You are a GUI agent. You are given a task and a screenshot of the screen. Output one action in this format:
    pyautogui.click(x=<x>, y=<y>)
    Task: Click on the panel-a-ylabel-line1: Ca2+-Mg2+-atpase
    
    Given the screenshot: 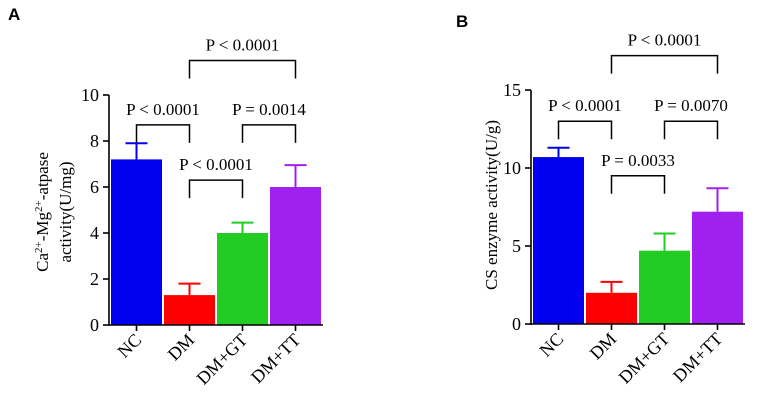 What is the action you would take?
    pyautogui.click(x=42, y=212)
    